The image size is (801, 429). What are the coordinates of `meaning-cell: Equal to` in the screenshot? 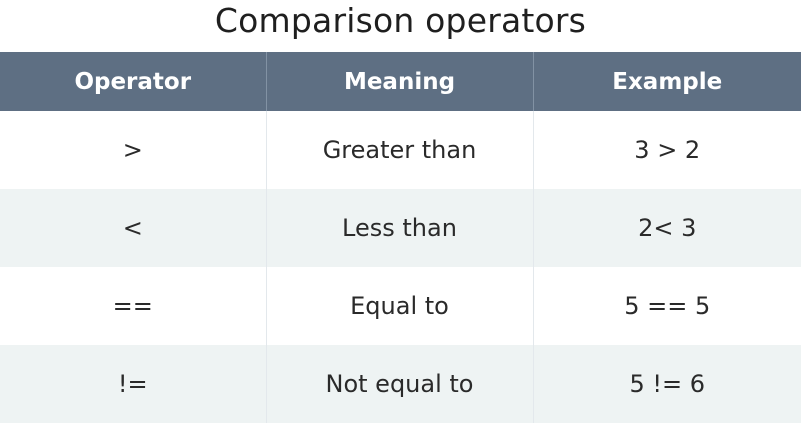 It's located at (400, 306).